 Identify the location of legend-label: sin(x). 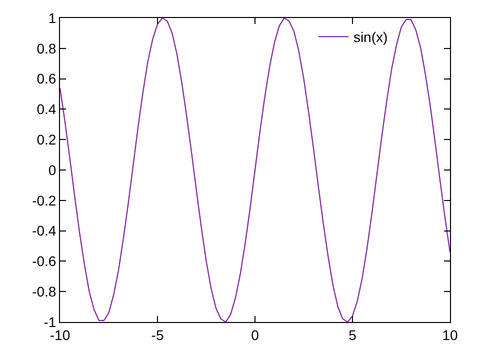
(370, 37).